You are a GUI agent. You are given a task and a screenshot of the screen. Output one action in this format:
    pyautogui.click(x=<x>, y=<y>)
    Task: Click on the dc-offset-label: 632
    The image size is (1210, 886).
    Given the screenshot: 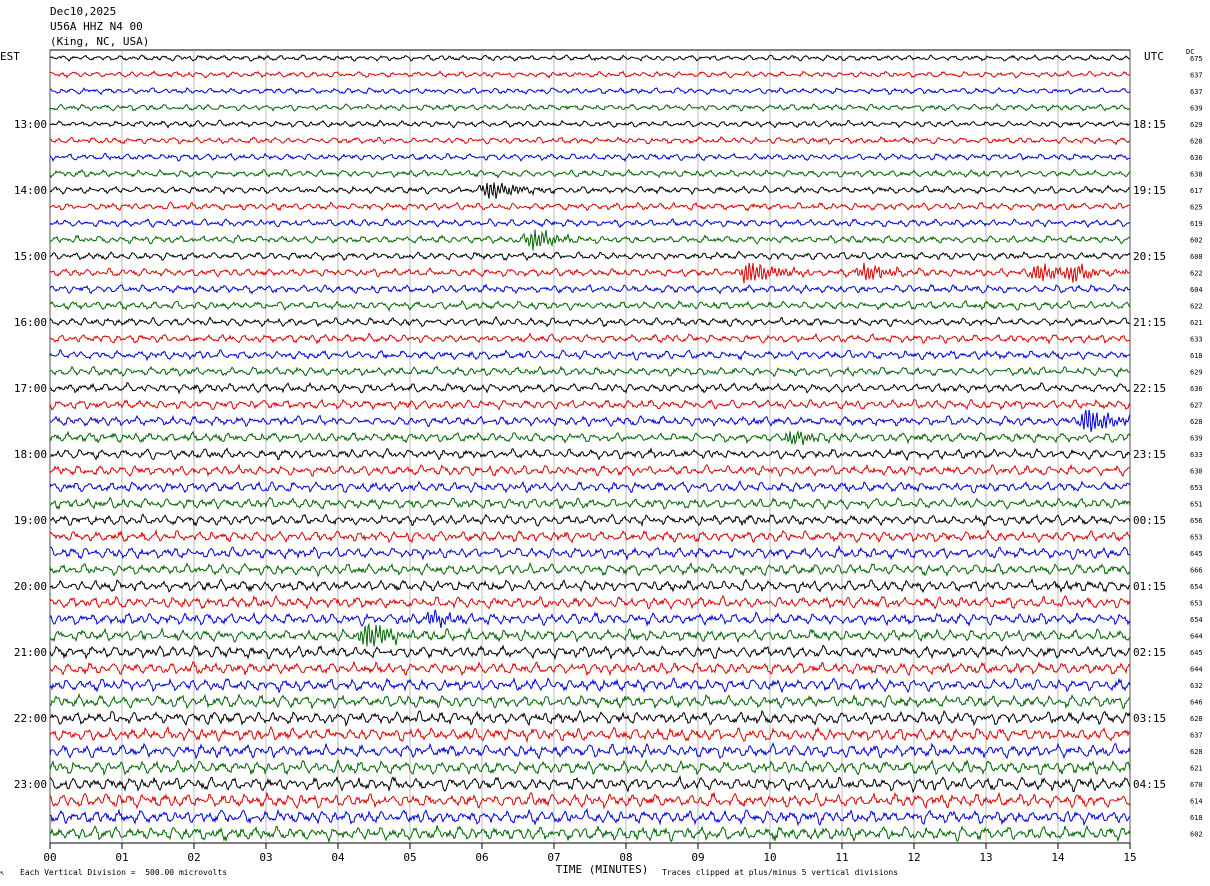 What is the action you would take?
    pyautogui.click(x=1196, y=686)
    